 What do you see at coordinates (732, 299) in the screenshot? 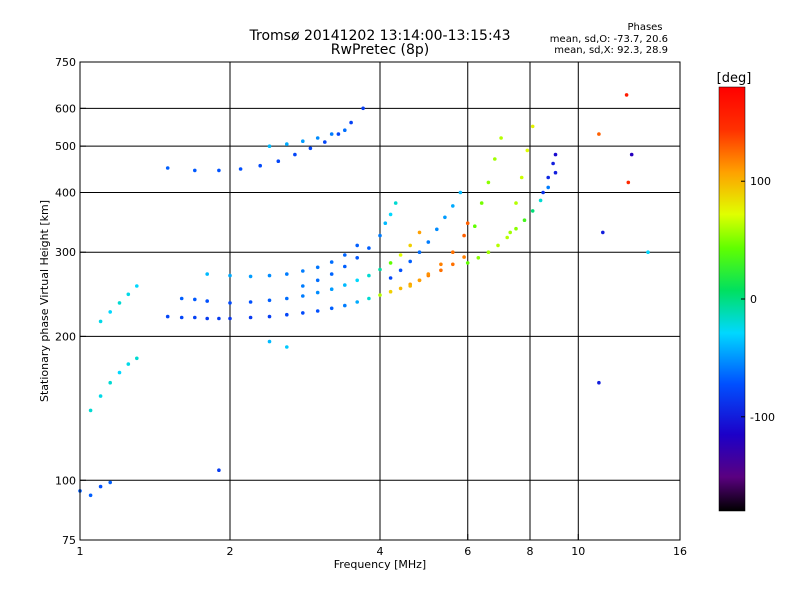
I see `phase-colorbar` at bounding box center [732, 299].